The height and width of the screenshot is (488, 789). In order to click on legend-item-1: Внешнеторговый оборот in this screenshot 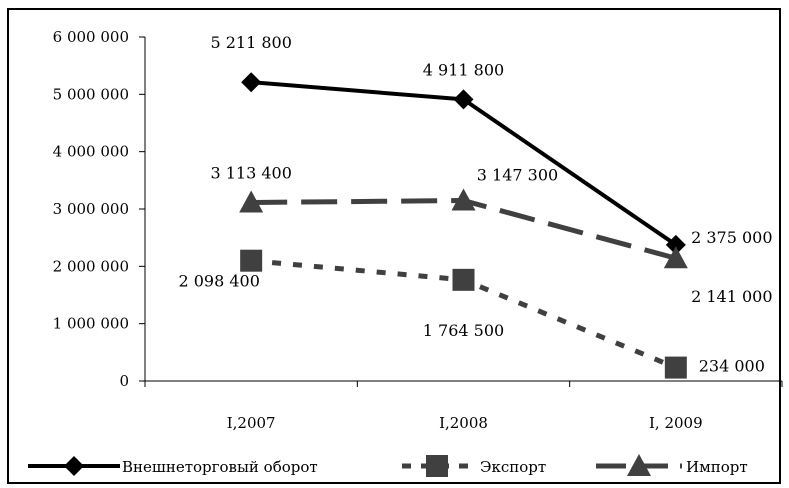, I will do `click(173, 466)`.